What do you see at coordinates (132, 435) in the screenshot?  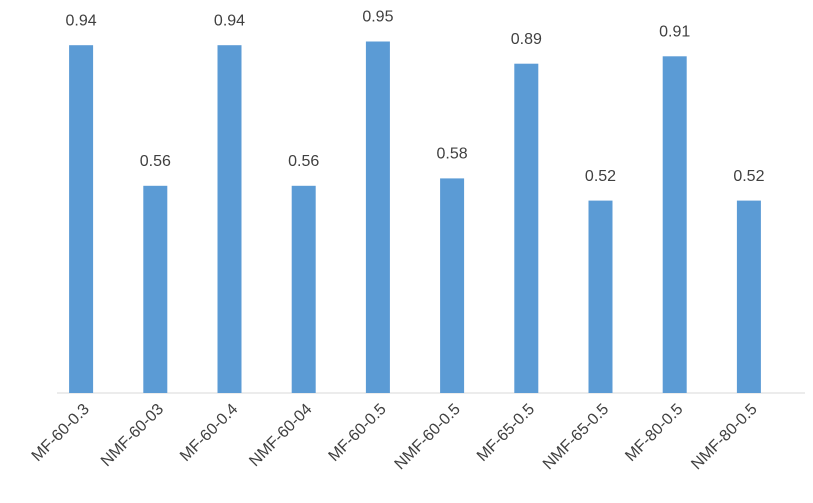 I see `x-tick-label: NMF-60-03` at bounding box center [132, 435].